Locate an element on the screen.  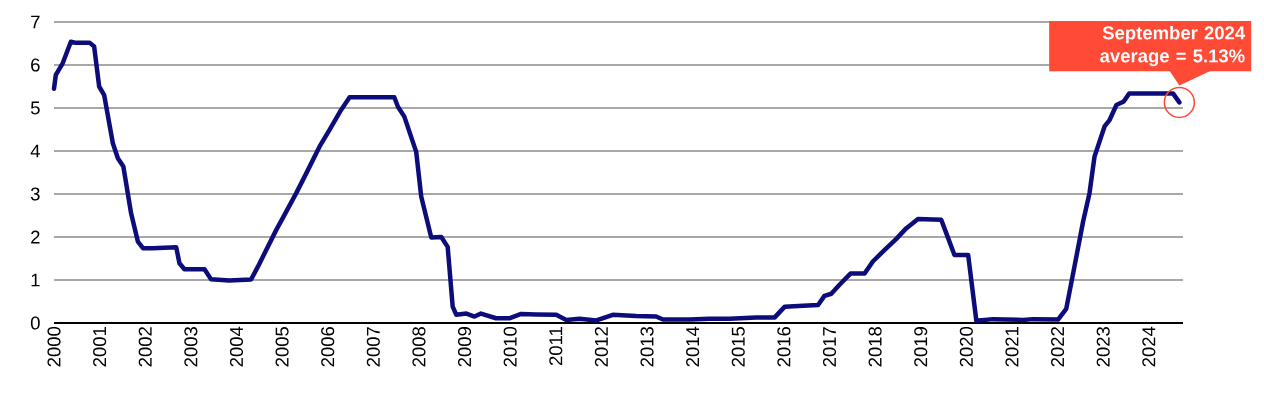
x-tick-label: 2017 is located at coordinates (829, 347).